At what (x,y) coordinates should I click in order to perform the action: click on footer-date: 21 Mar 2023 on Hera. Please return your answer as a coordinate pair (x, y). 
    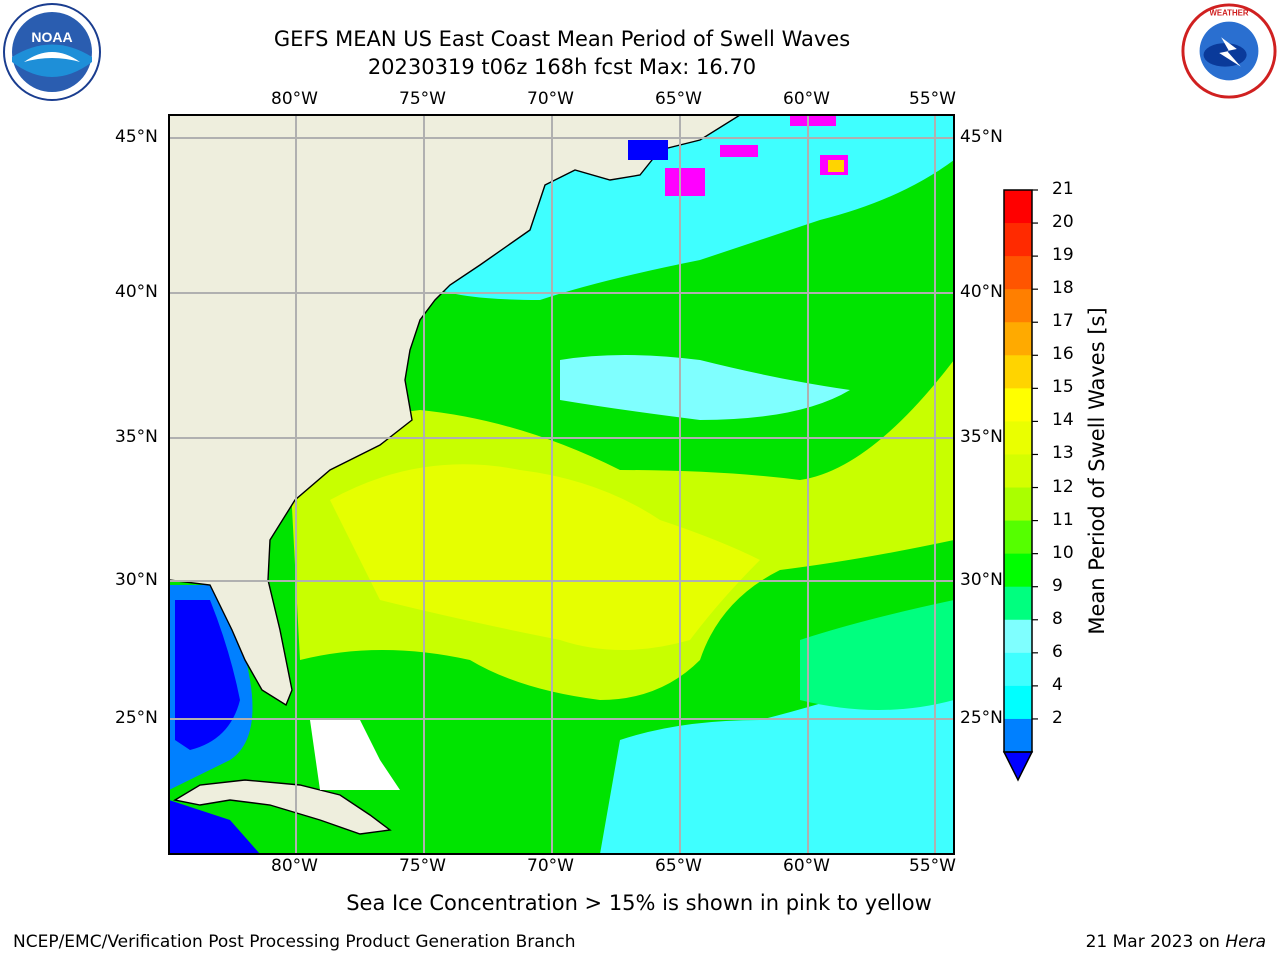
    Looking at the image, I should click on (1176, 942).